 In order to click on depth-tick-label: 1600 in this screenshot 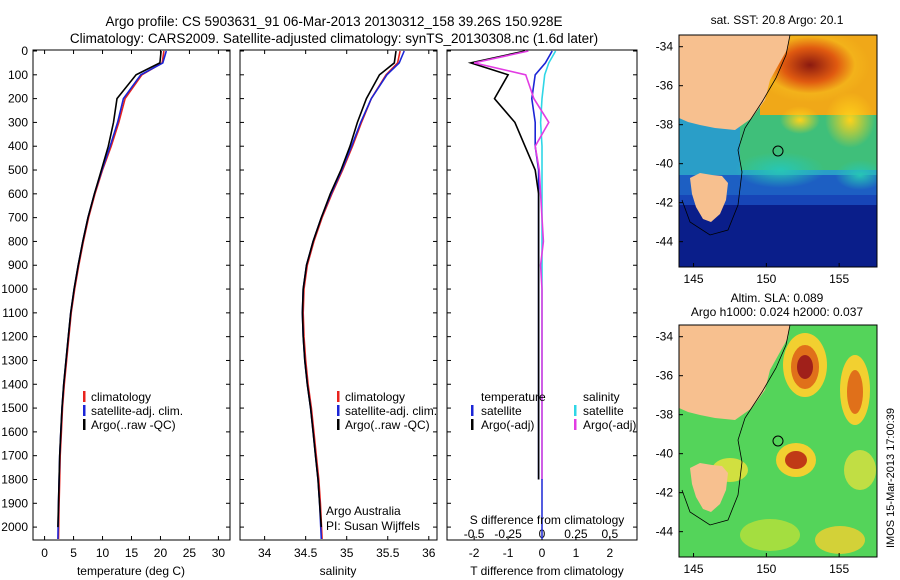, I will do `click(14, 432)`.